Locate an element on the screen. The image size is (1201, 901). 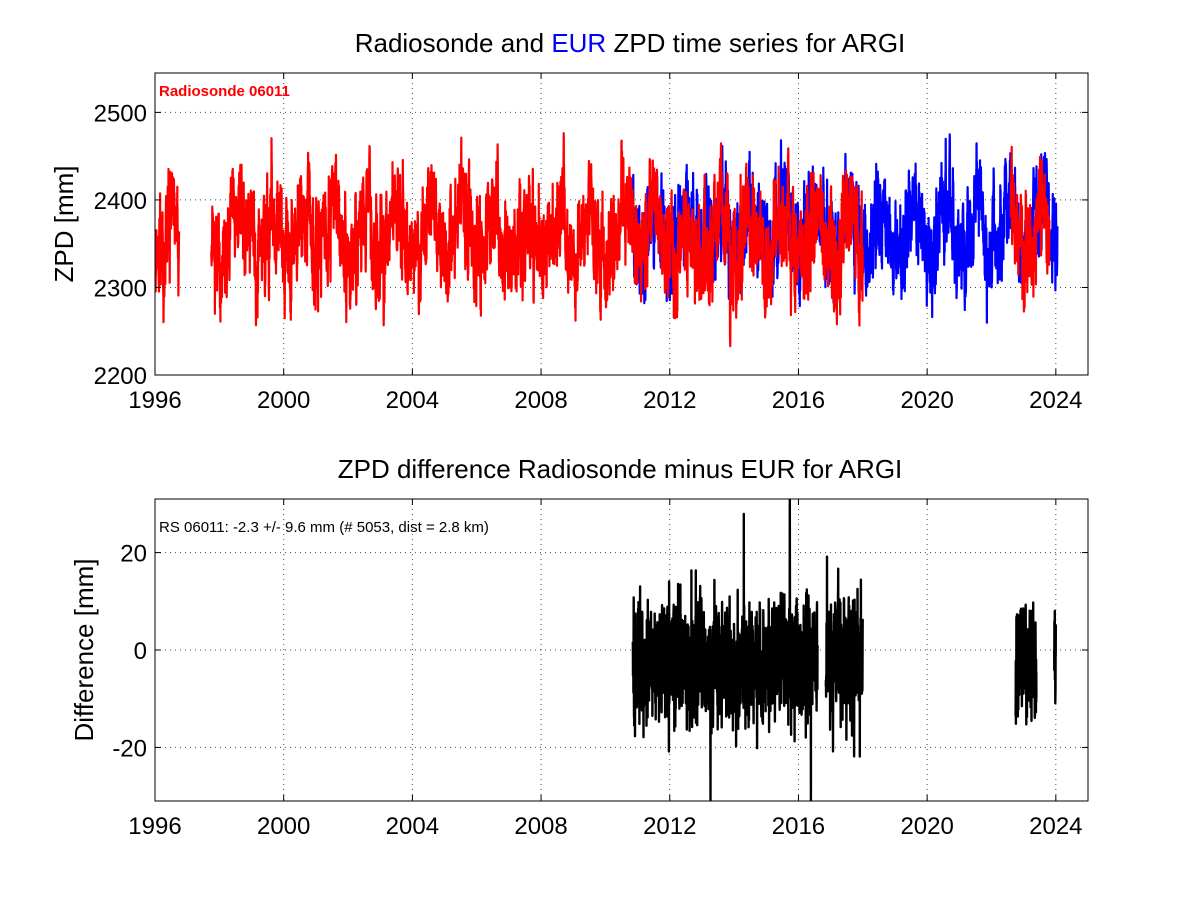
zpd-y-axis-label: ZPD [mm] is located at coordinates (64, 224).